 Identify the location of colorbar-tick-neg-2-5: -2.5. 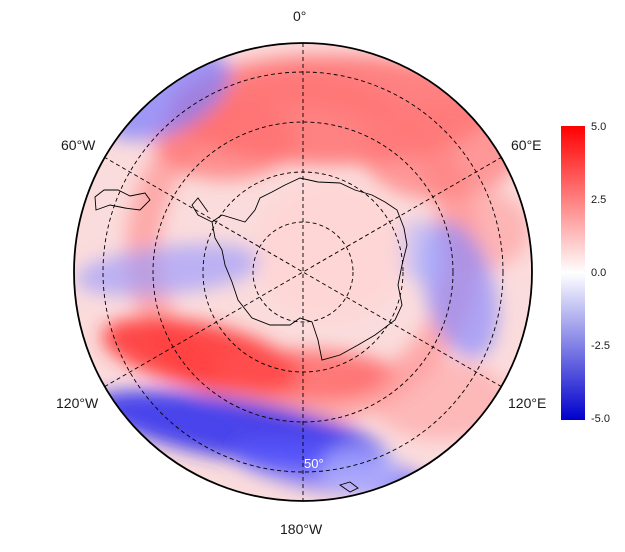
(600, 346).